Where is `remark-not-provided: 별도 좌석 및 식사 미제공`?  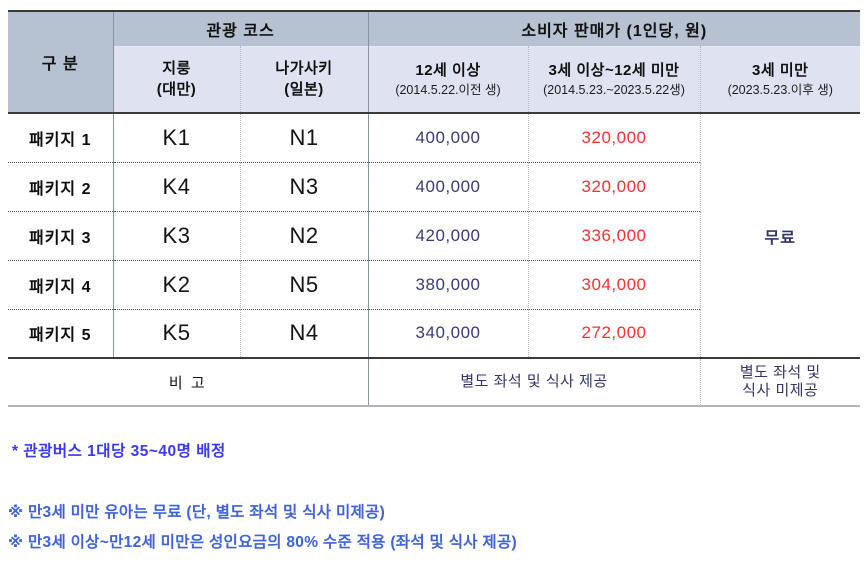 remark-not-provided: 별도 좌석 및 식사 미제공 is located at coordinates (780, 382).